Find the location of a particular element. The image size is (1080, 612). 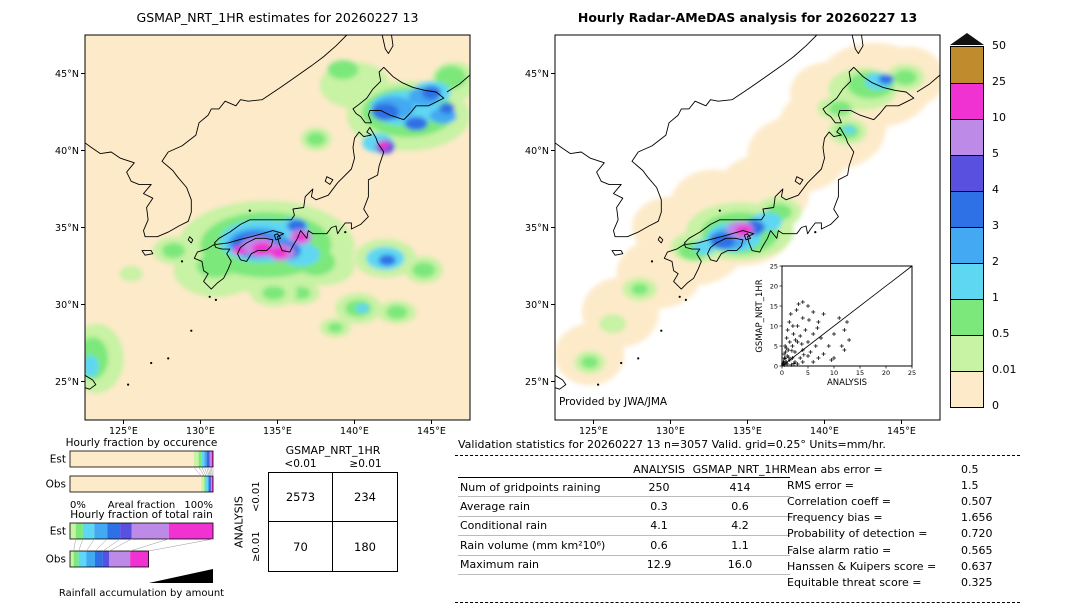

lat-tick-label: 35°N is located at coordinates (537, 228).